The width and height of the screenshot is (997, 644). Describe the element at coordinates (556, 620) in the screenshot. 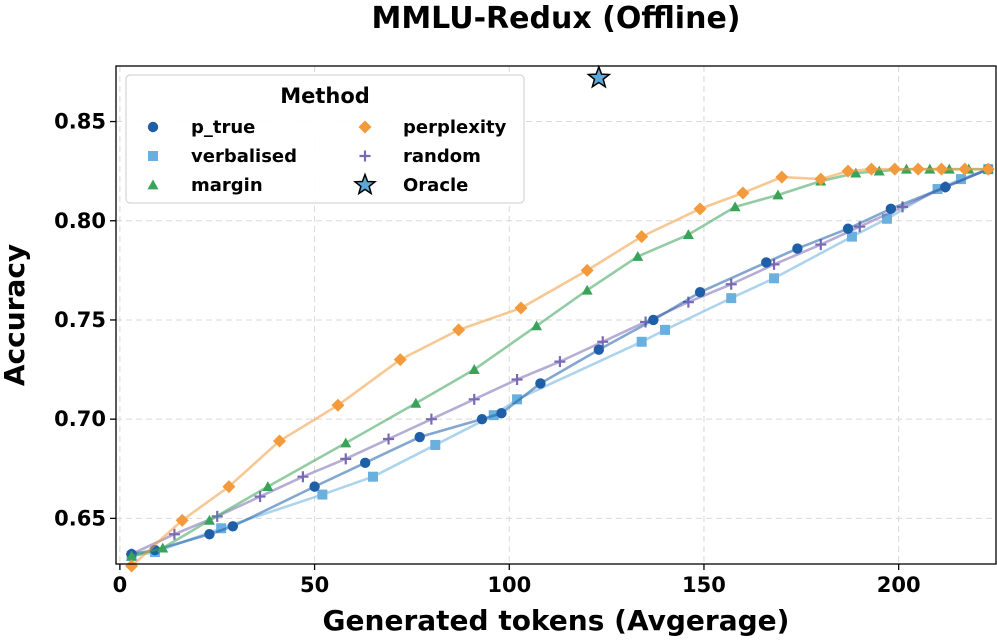

I see `x-axis-label: Generated tokens (Avgerage)` at that location.